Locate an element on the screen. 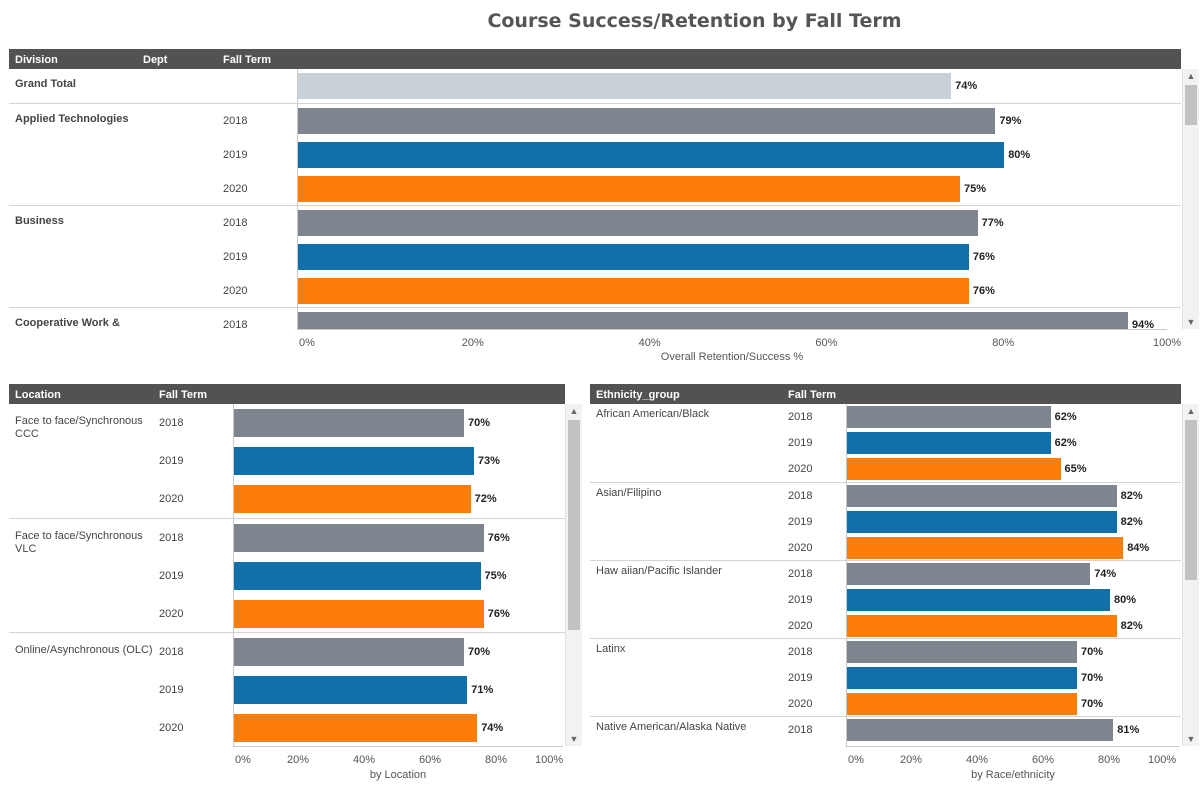 This screenshot has height=790, width=1203. division-table-header: Division Dept Fall Term is located at coordinates (595, 59).